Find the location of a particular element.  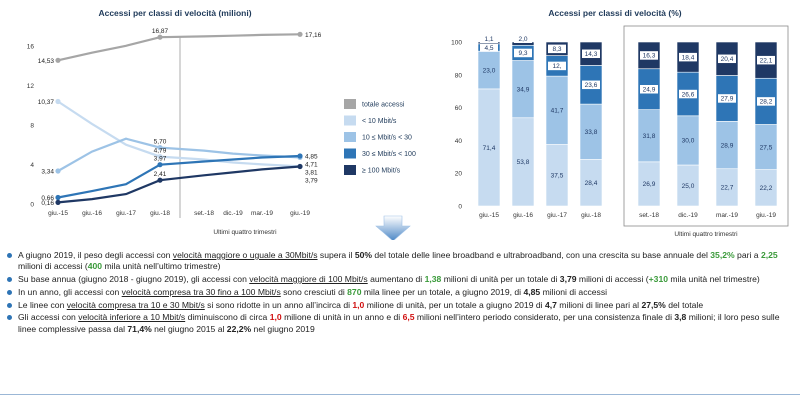

data-label: 10,37 is located at coordinates (46, 102).